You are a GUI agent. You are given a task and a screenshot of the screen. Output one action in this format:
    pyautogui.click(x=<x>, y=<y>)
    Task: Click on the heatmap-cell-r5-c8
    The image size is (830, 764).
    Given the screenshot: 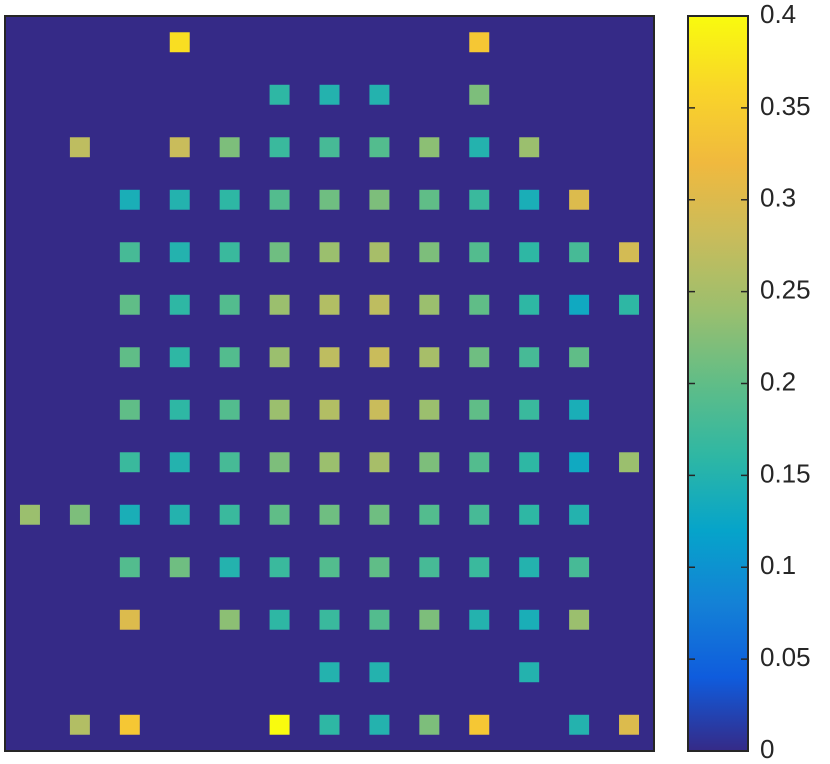 What is the action you would take?
    pyautogui.click(x=429, y=304)
    